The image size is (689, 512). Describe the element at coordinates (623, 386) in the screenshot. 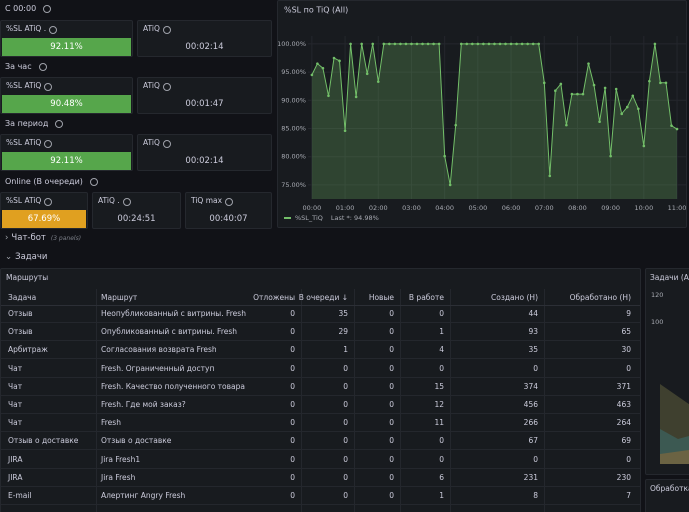

I see `table-cell: 371` at that location.